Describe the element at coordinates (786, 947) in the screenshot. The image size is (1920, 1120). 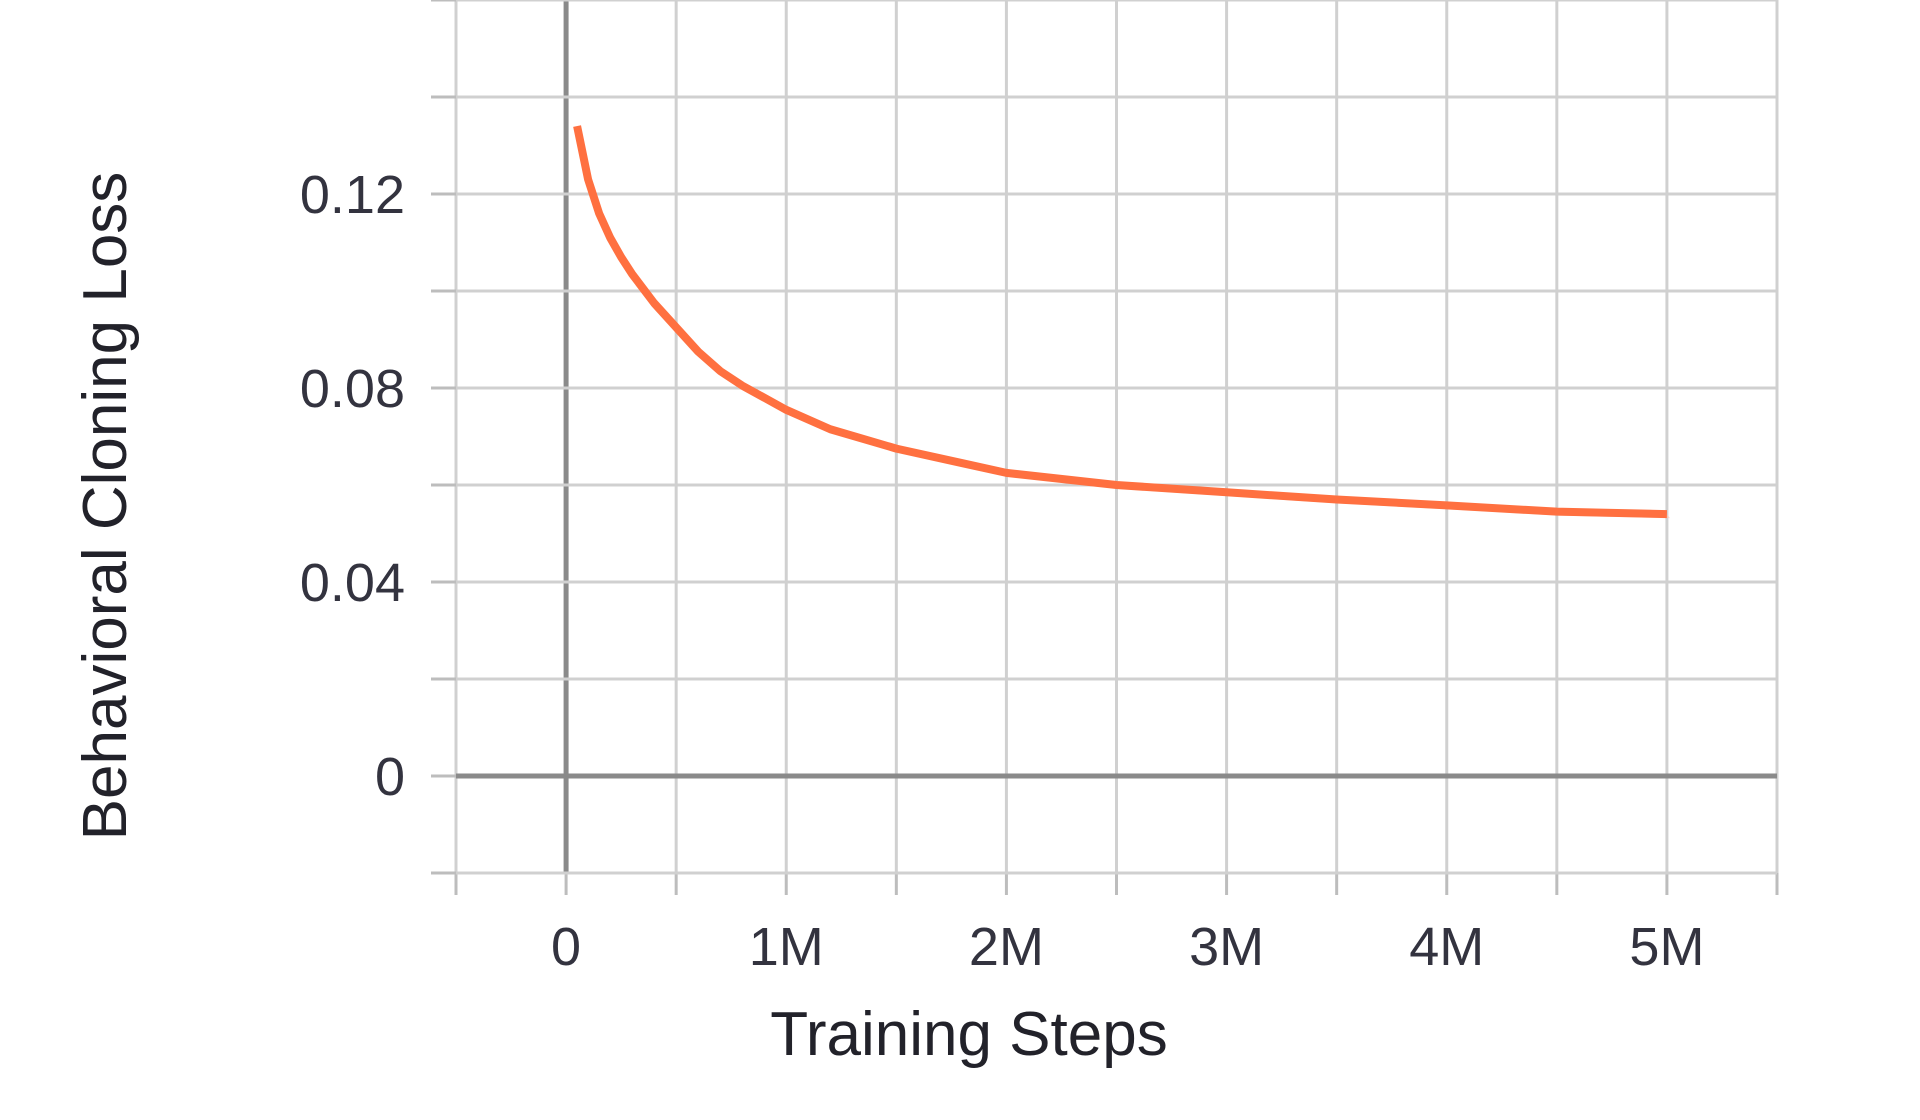
I see `x-tick-label: 1M` at that location.